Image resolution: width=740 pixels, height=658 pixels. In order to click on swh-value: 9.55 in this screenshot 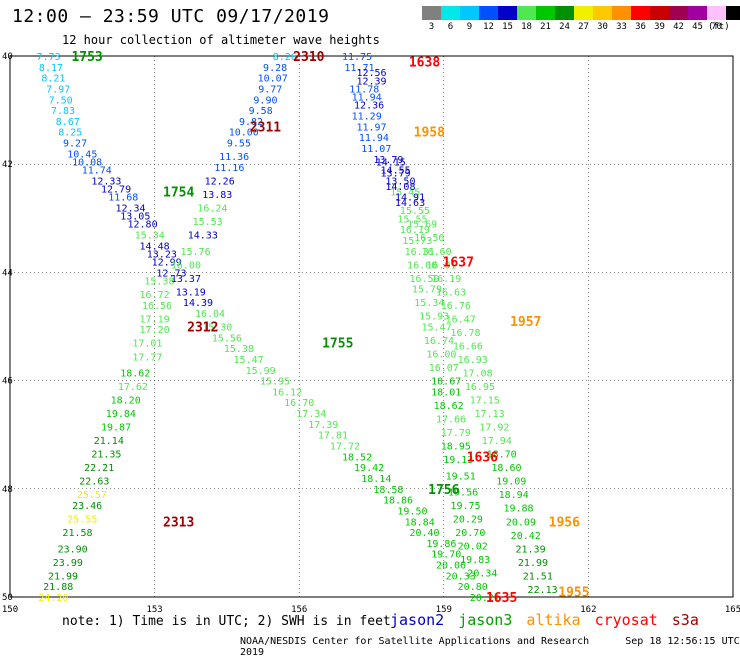, I will do `click(239, 144)`.